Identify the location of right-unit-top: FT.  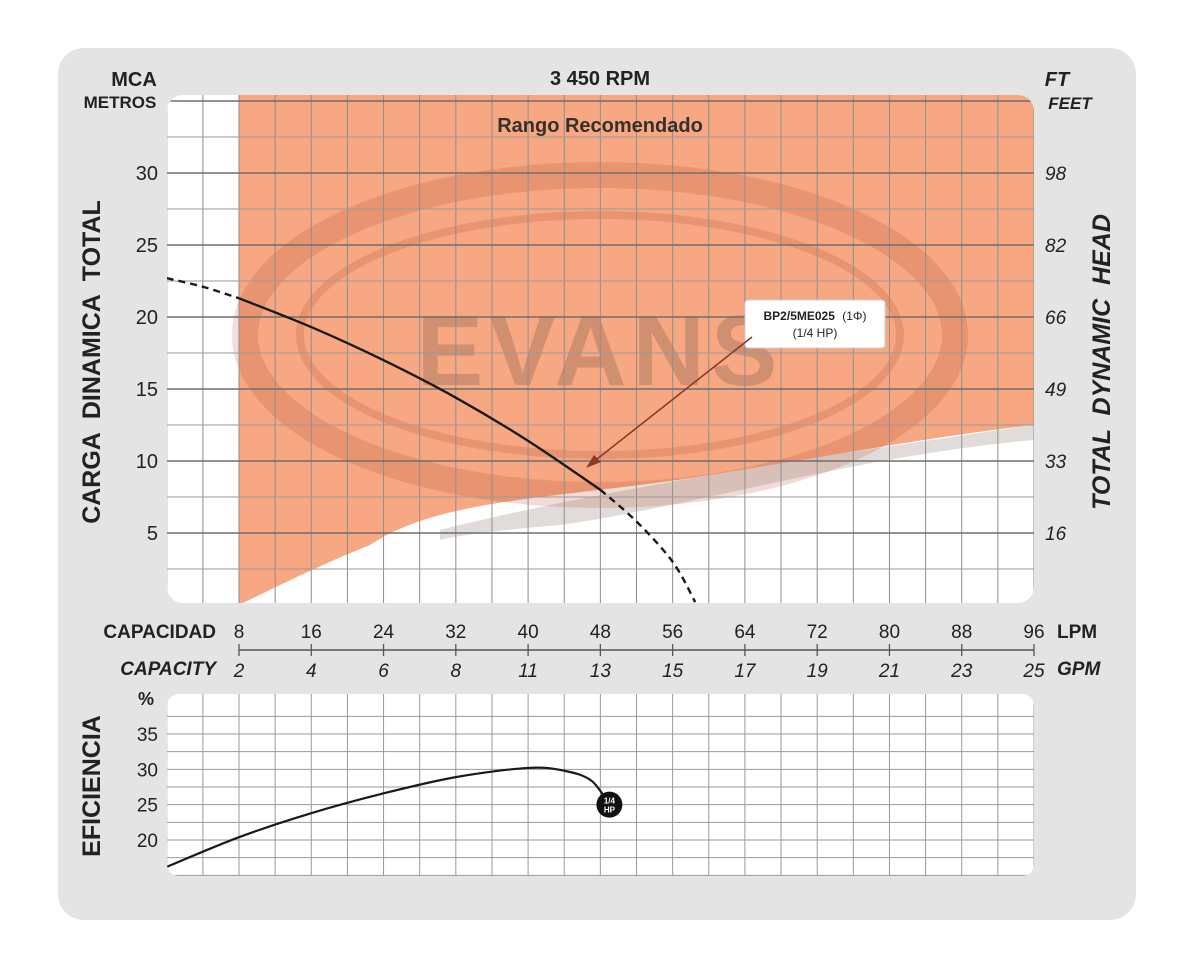
(1058, 80).